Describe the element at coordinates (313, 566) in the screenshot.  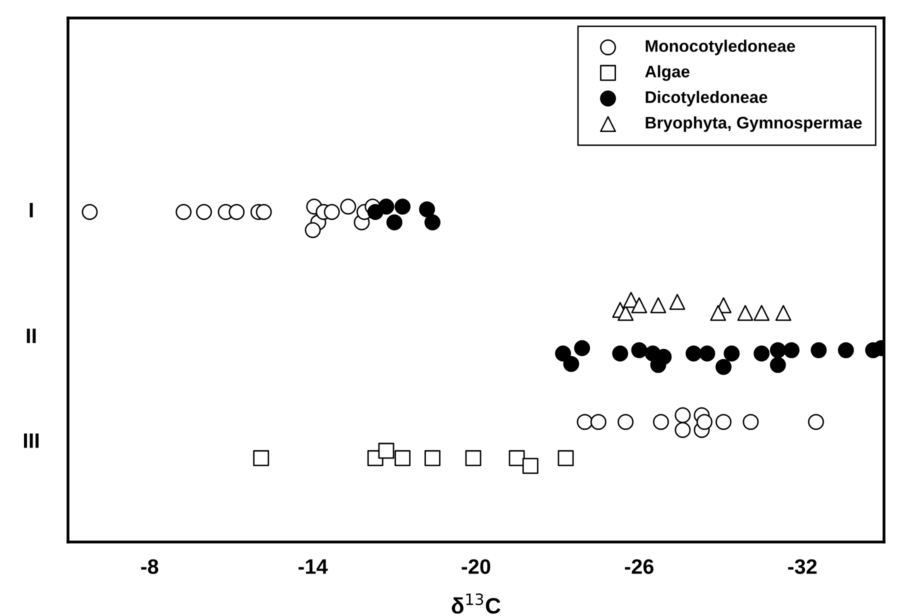
I see `x-tick-label: -14` at that location.